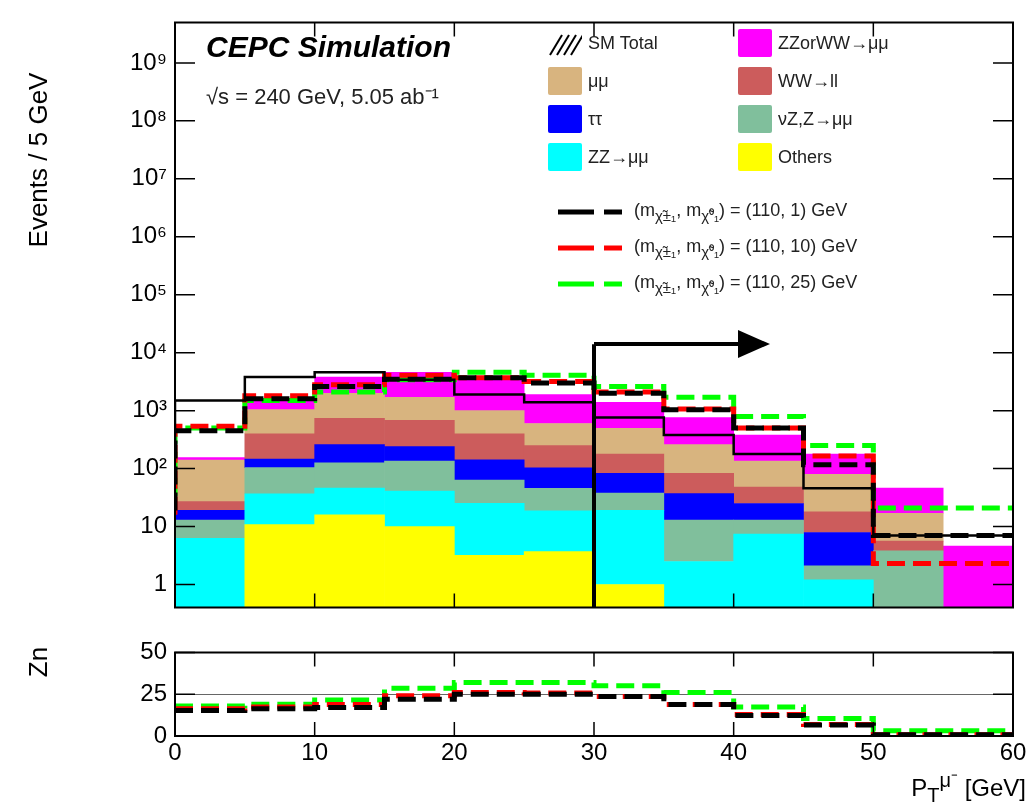 Image resolution: width=1034 pixels, height=806 pixels. I want to click on legend-label: (m$_{χ̃±₁}$, m$_{χ̃⁰₁}$) = (110, 10) GeV, so click(746, 248).